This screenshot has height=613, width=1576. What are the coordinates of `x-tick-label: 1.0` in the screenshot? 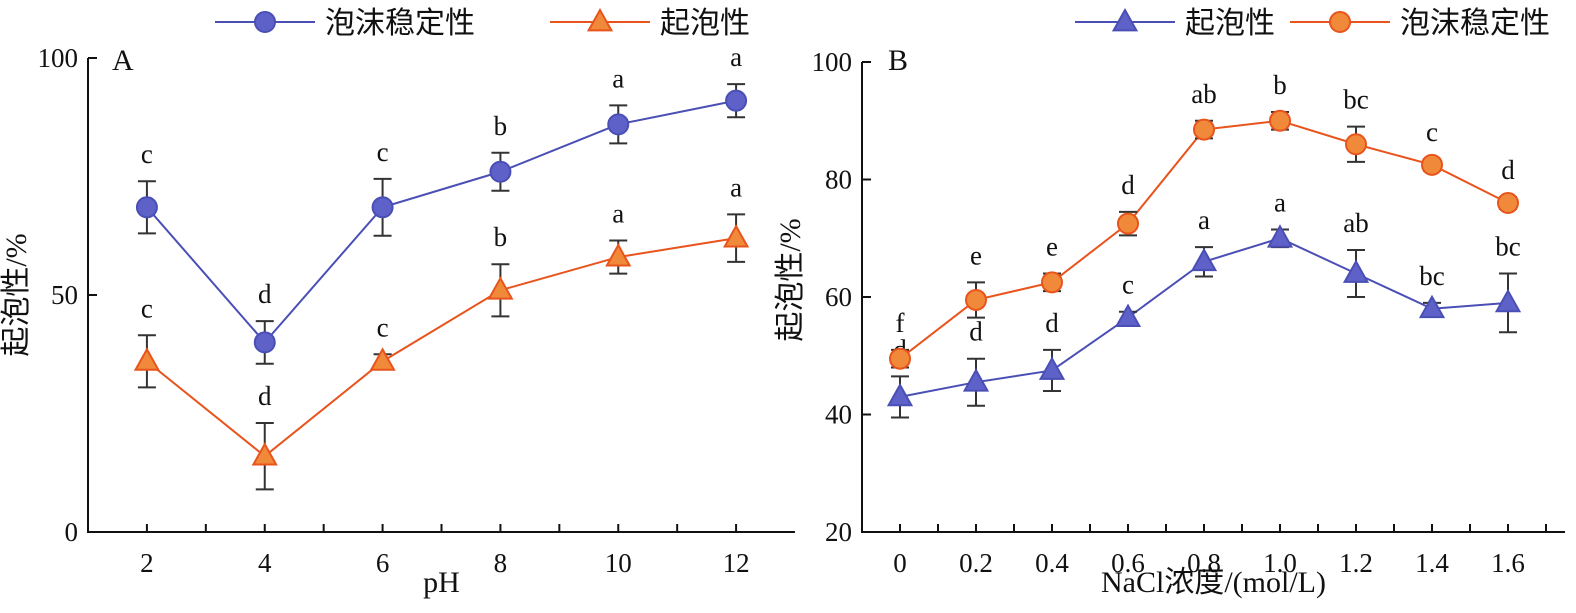 It's located at (1280, 563).